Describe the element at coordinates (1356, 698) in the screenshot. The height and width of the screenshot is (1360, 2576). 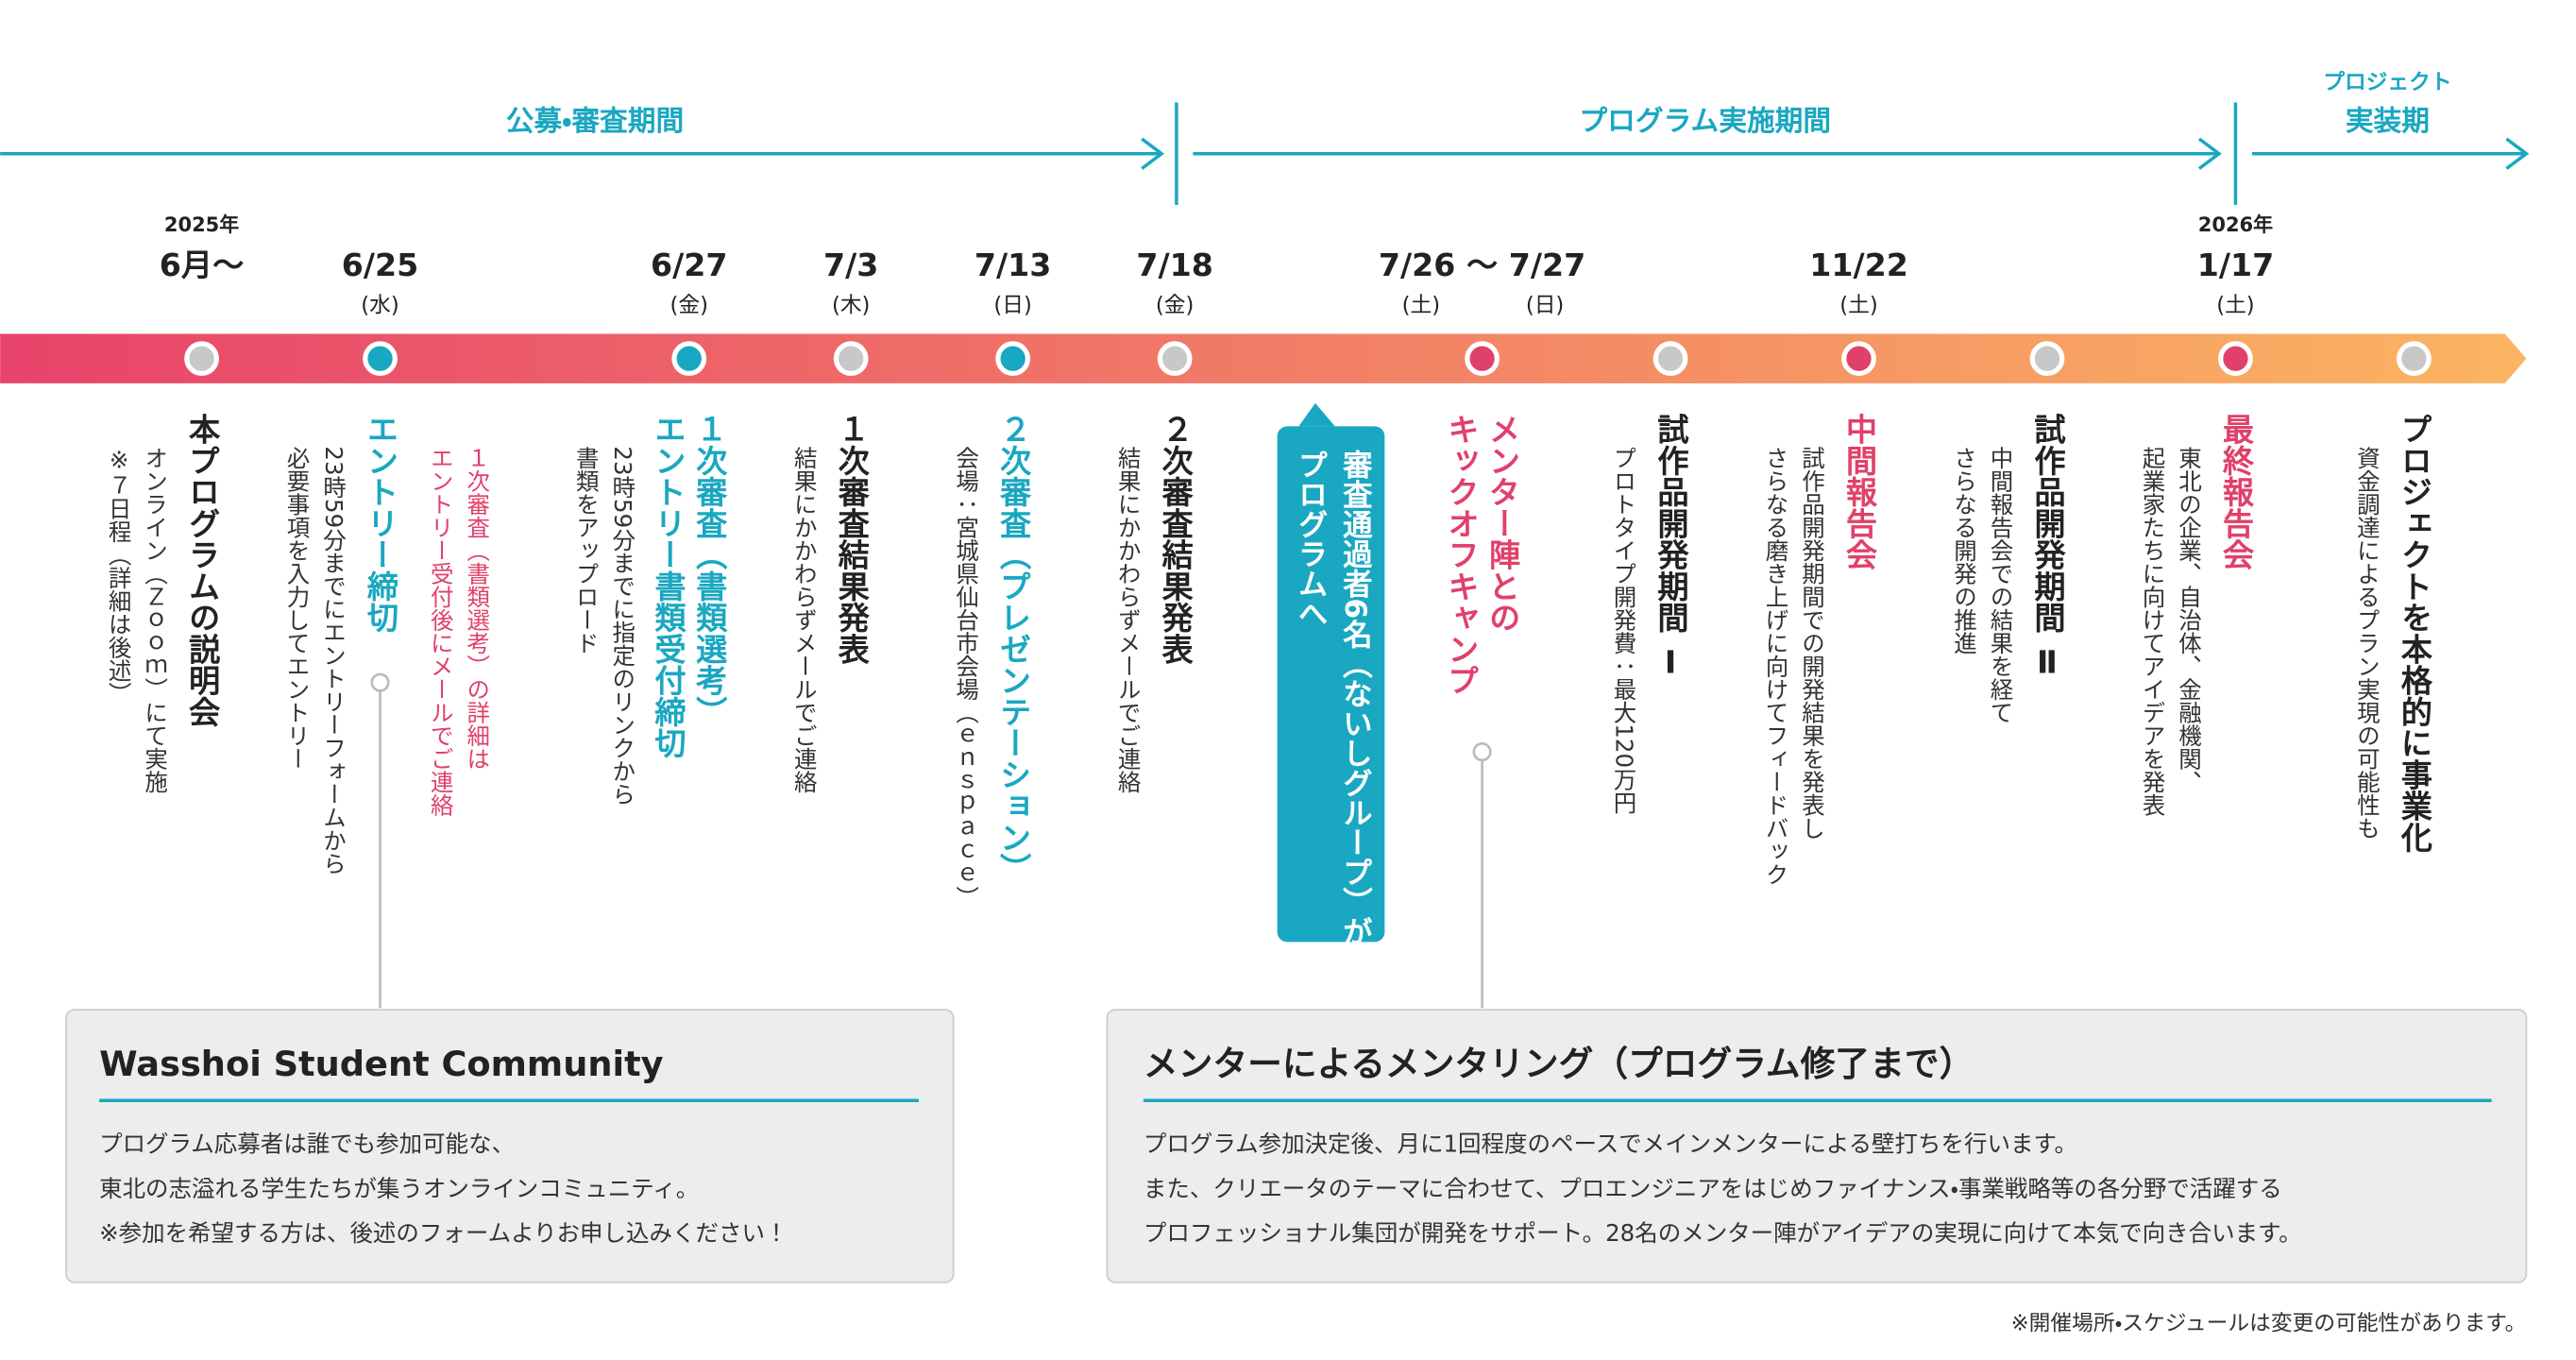
I see `callout-text: 審査通過者6名（ないしグループ）が` at that location.